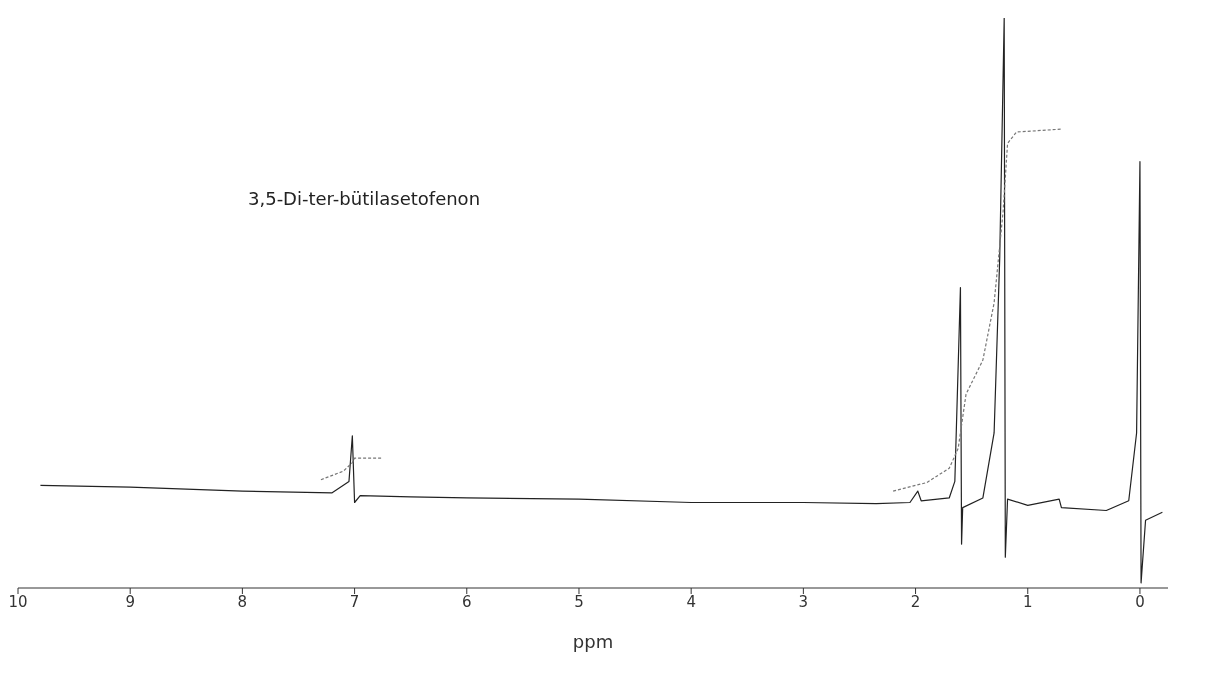 The image size is (1216, 674). Describe the element at coordinates (1027, 601) in the screenshot. I see `x-tick-label: 1` at that location.